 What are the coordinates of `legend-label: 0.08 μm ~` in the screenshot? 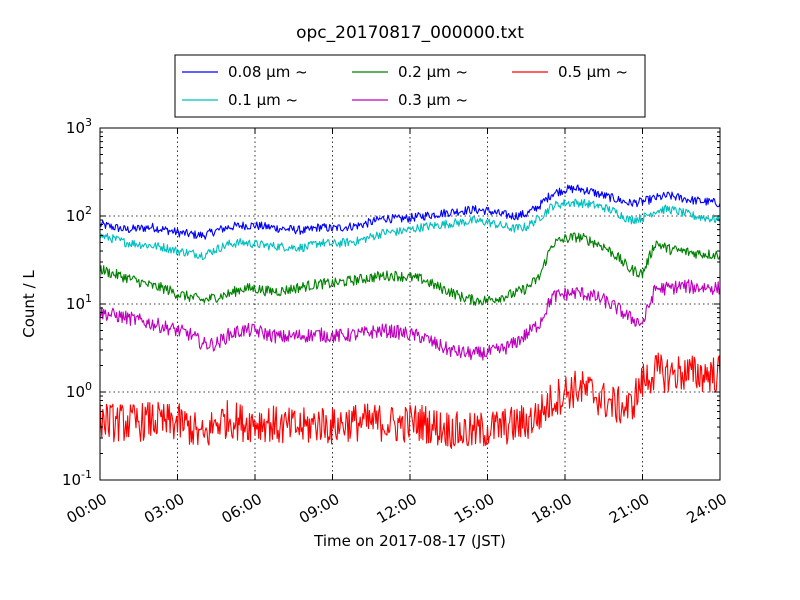 It's located at (268, 72).